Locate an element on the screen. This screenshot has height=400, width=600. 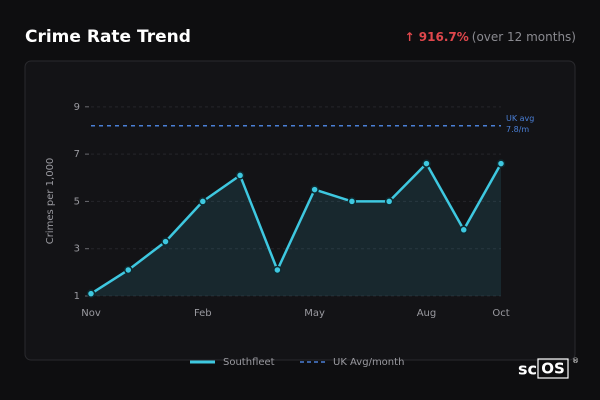
legend-label: Southfleet is located at coordinates (249, 362).